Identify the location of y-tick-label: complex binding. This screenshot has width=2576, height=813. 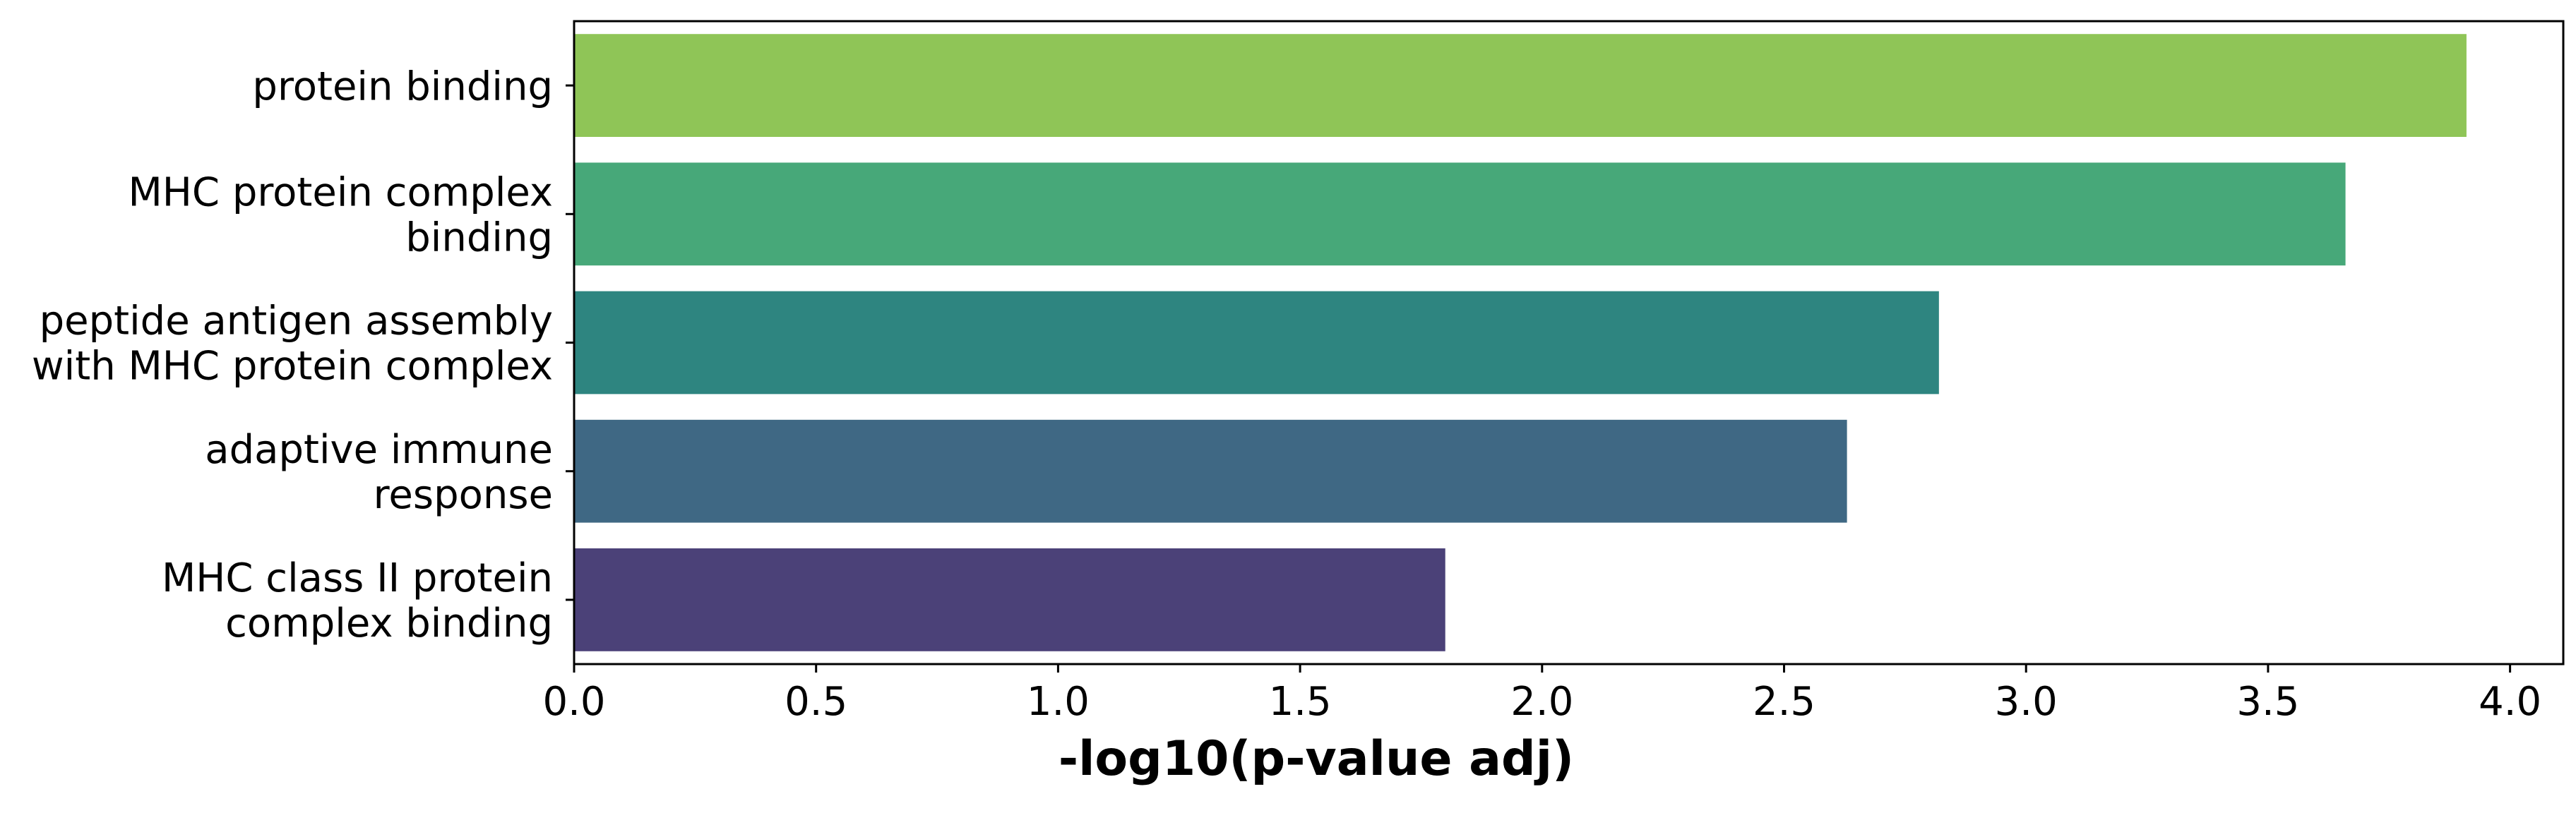
(389, 623).